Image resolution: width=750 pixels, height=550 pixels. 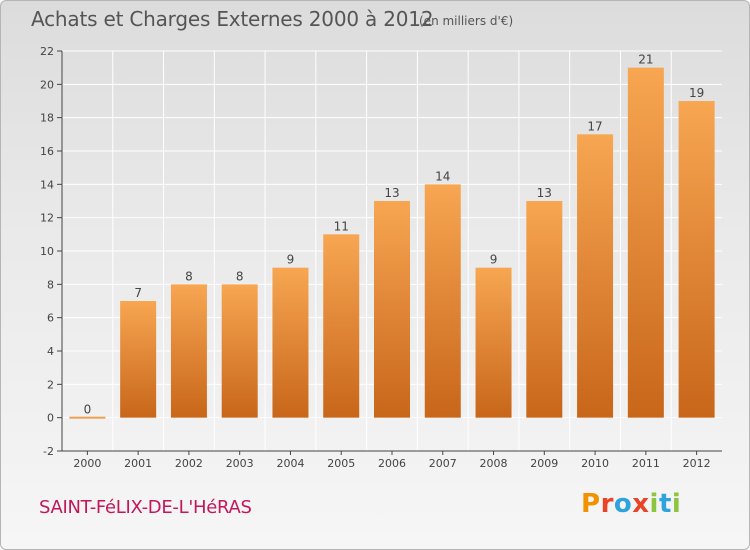 What do you see at coordinates (665, 504) in the screenshot?
I see `logo-letter: t` at bounding box center [665, 504].